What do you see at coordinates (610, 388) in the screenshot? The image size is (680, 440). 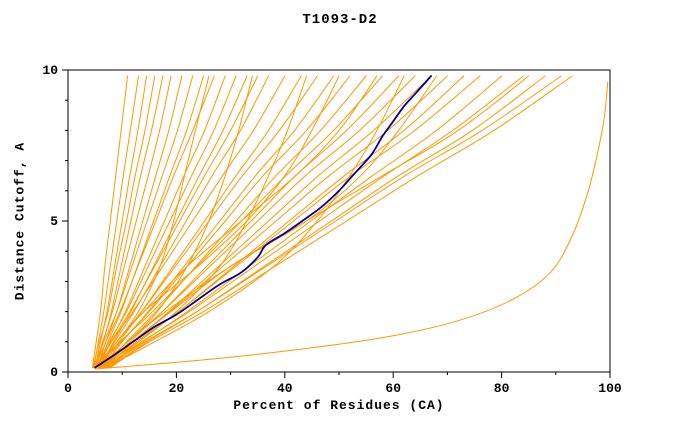 I see `svg-text: 100` at bounding box center [610, 388].